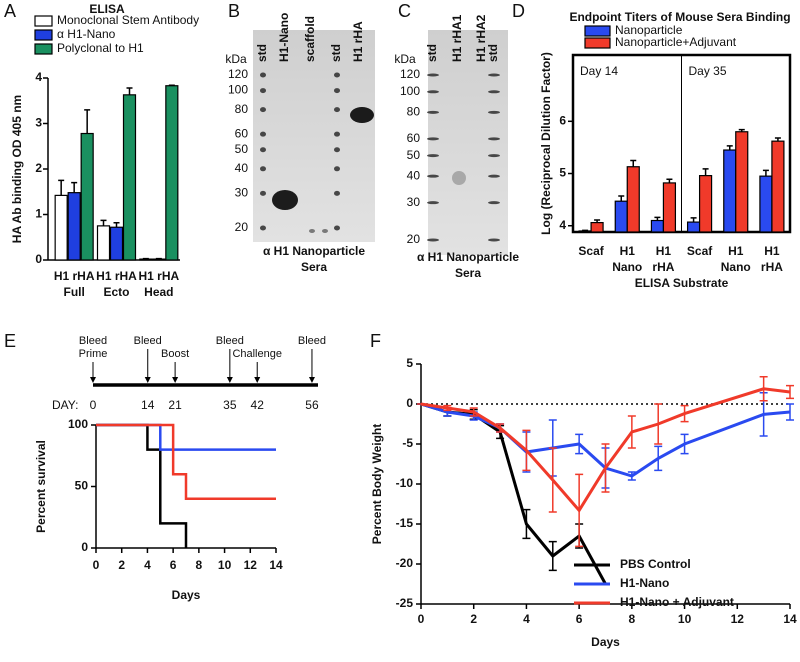 This screenshot has height=662, width=800. What do you see at coordinates (38, 77) in the screenshot?
I see `y-tick-label: 4` at bounding box center [38, 77].